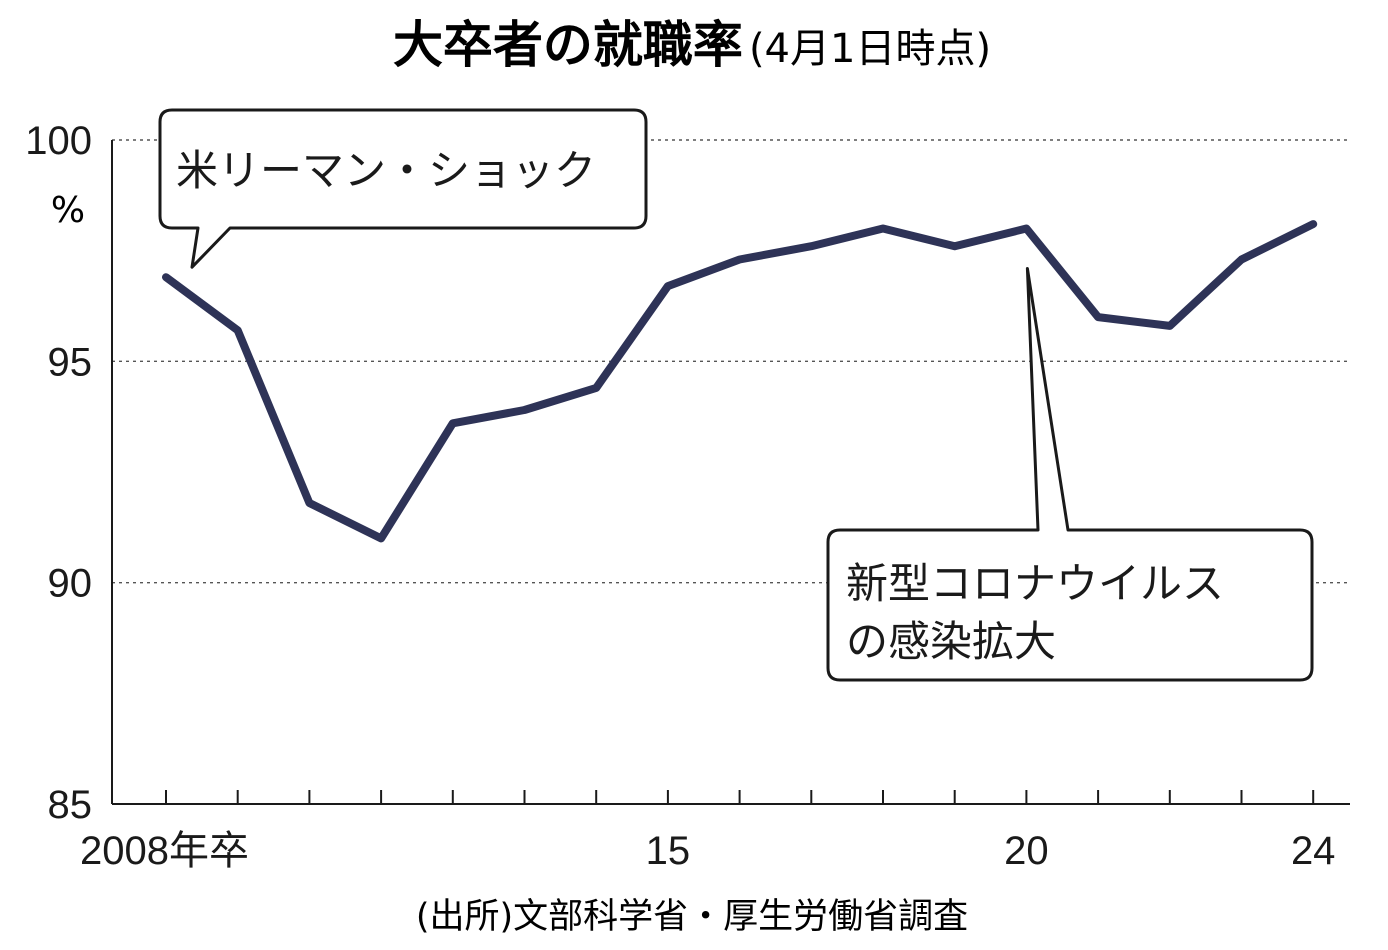  What do you see at coordinates (68, 210) in the screenshot?
I see `y-axis-unit: %` at bounding box center [68, 210].